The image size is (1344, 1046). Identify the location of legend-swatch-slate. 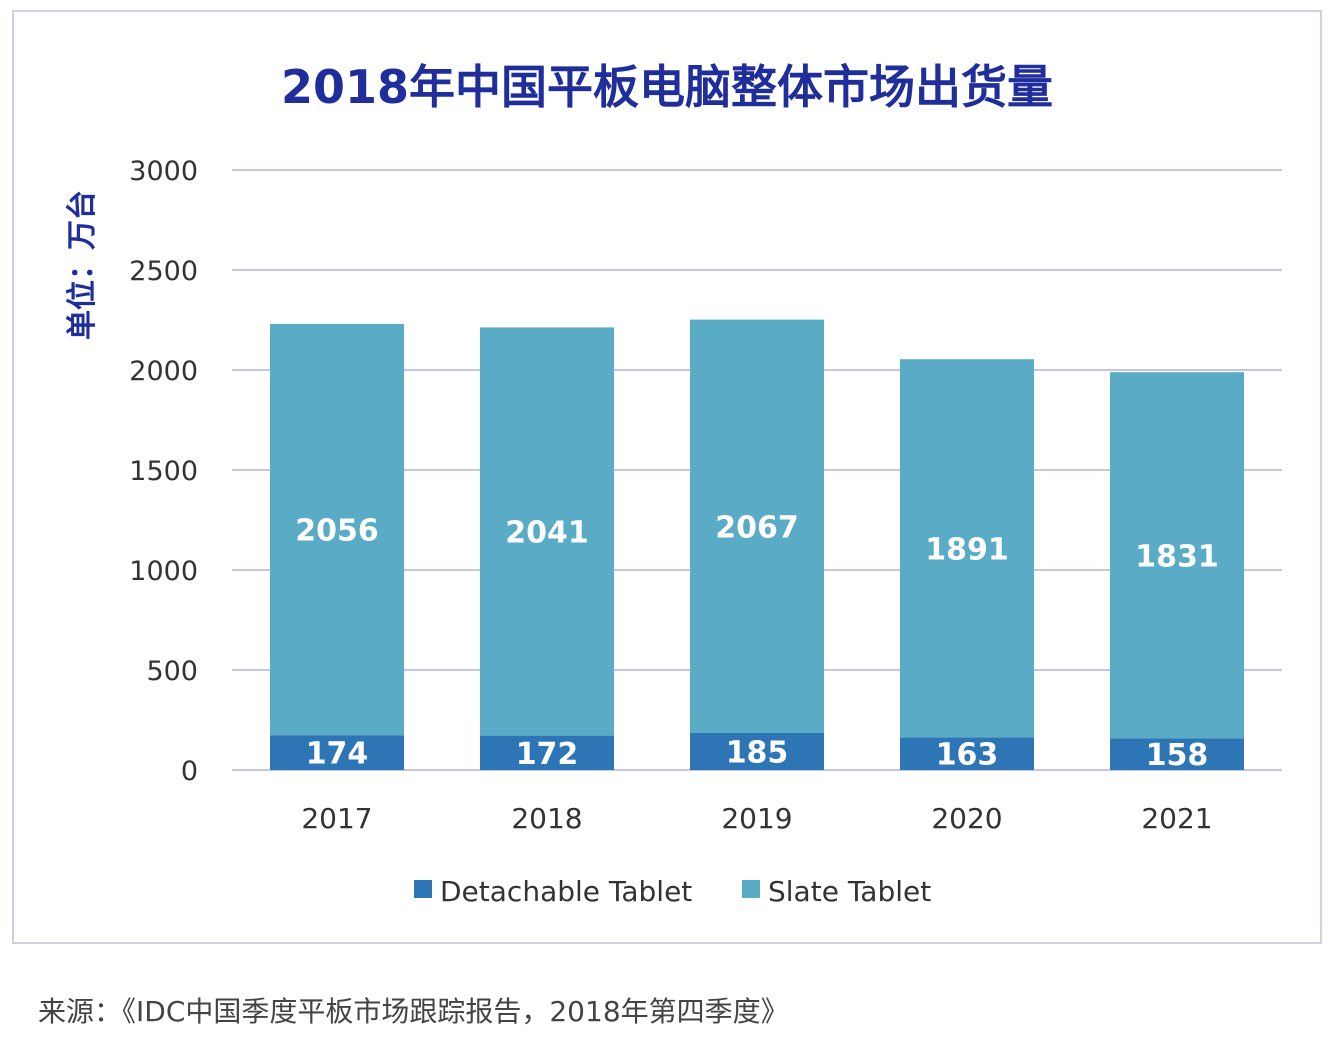
(751, 889).